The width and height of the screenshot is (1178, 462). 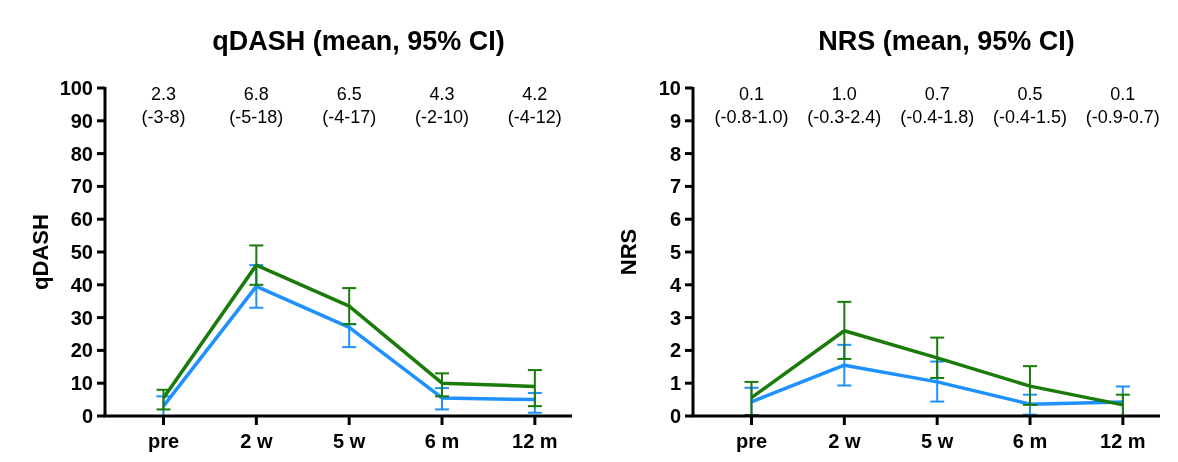 I want to click on chart-title: NRS (mean, 95% CI), so click(x=946, y=41).